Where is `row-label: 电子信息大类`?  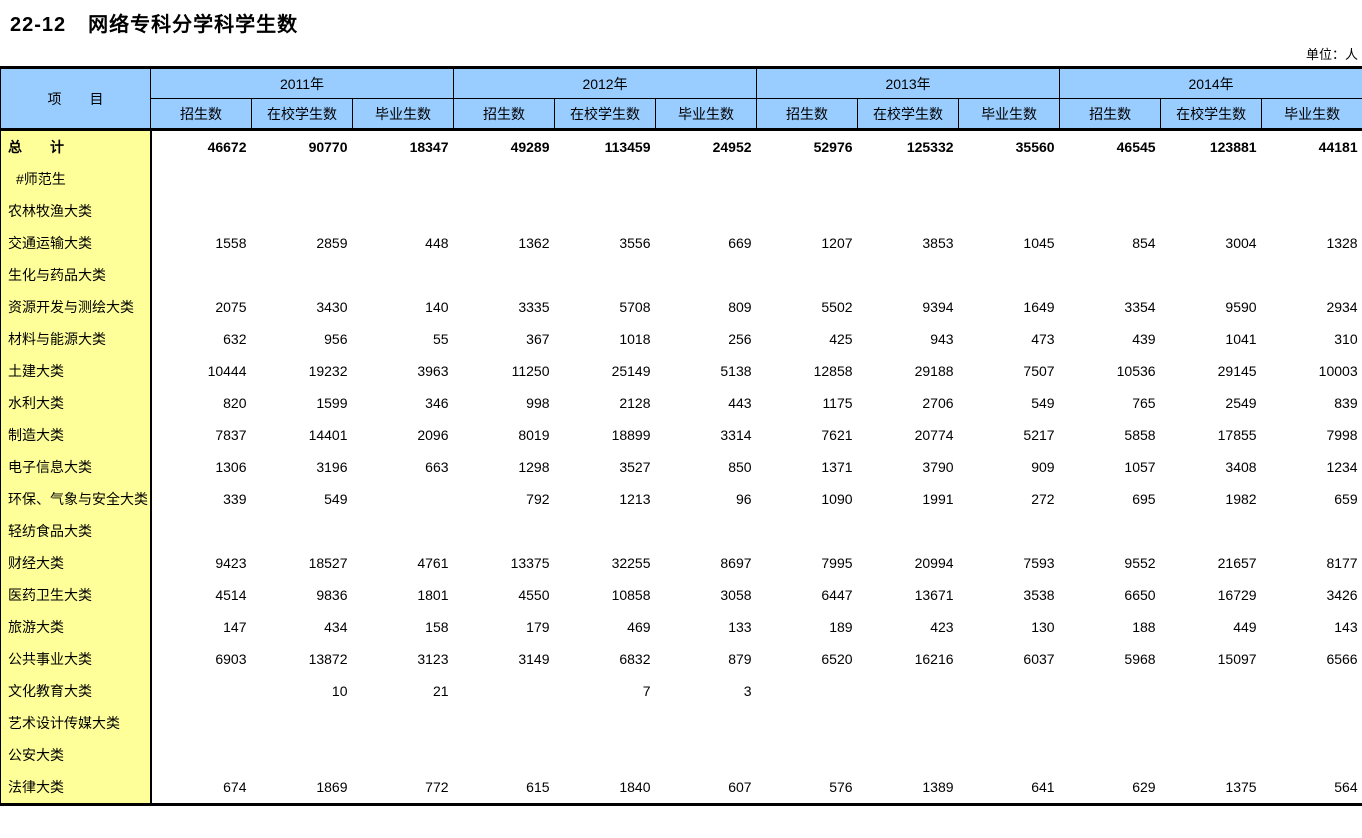
row-label: 电子信息大类 is located at coordinates (76, 467).